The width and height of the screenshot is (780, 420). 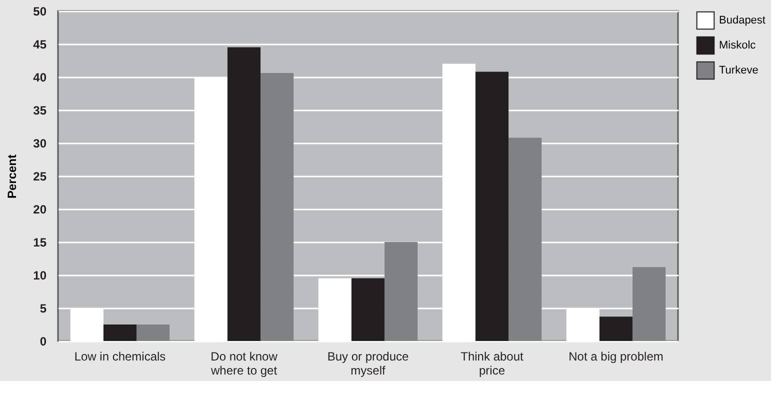 What do you see at coordinates (742, 20) in the screenshot?
I see `legend-label: Budapest` at bounding box center [742, 20].